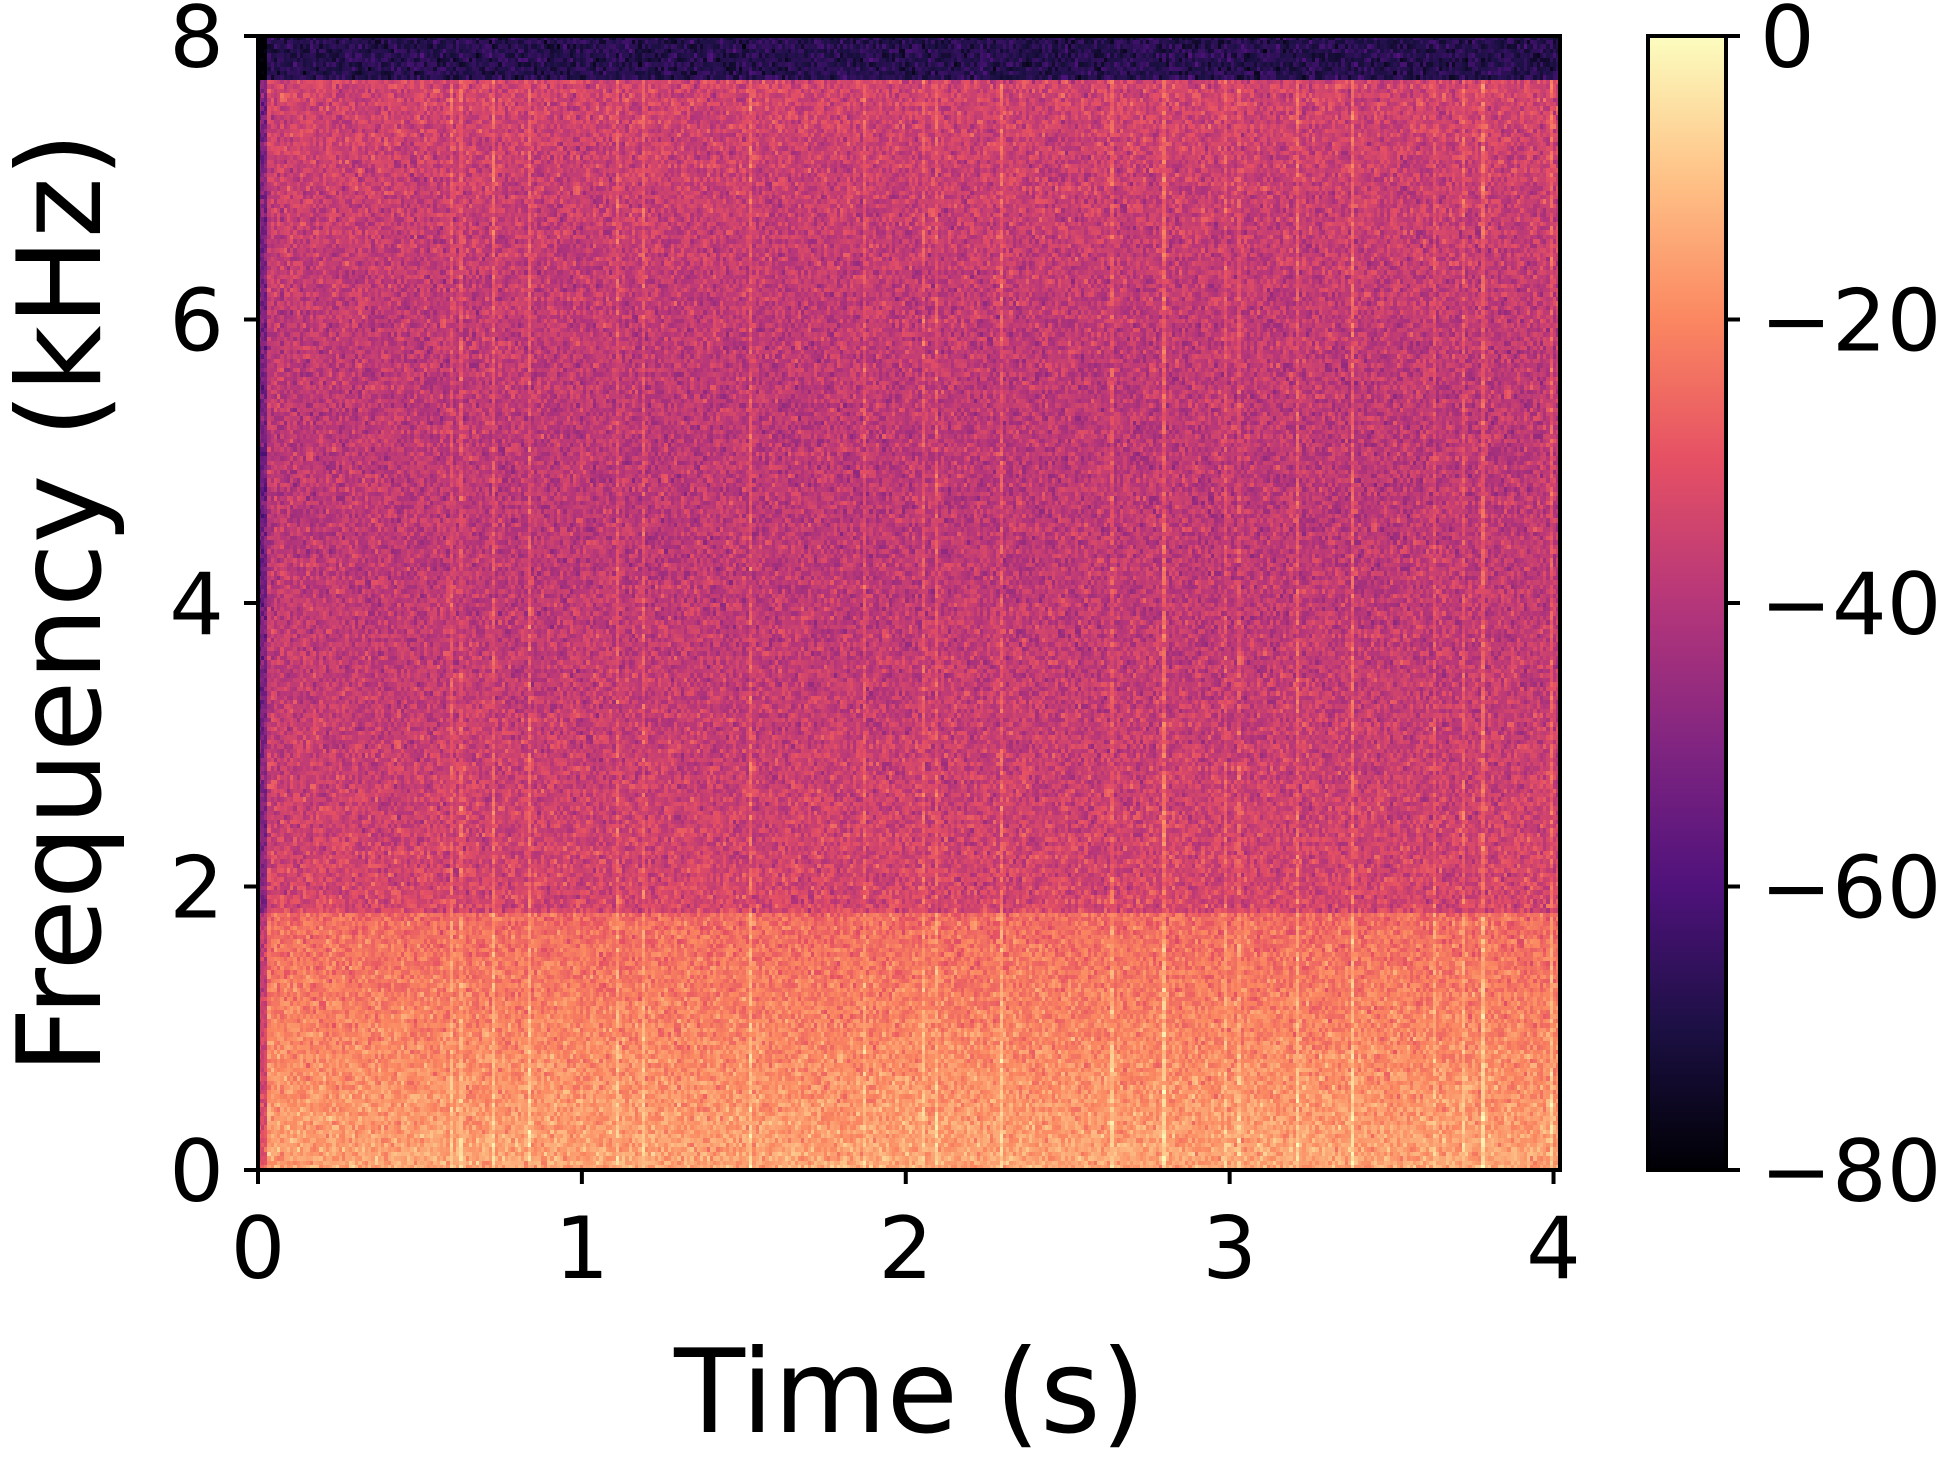  I want to click on x-tick-label: 4, so click(1553, 1249).